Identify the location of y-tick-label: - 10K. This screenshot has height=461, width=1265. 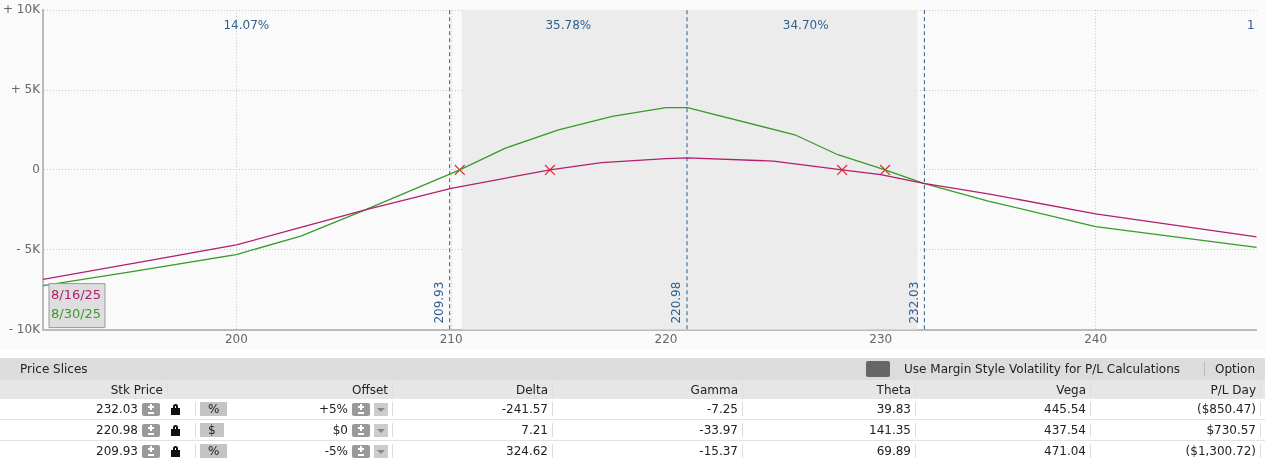
(25, 328).